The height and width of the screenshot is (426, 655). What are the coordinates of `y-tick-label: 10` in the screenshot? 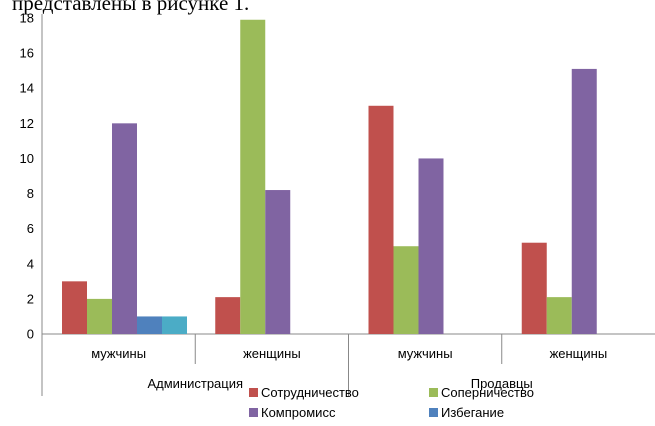 It's located at (27, 158).